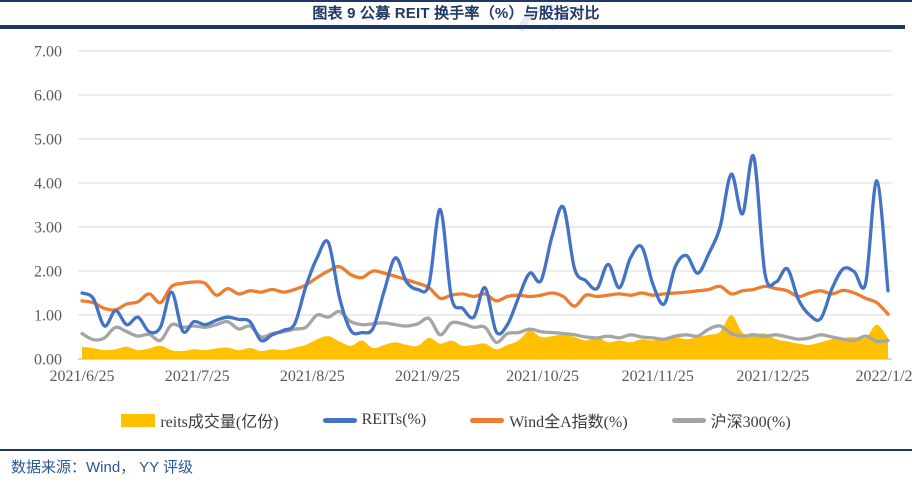 This screenshot has width=912, height=483. Describe the element at coordinates (48, 96) in the screenshot. I see `y-tick-label: 6.00` at that location.